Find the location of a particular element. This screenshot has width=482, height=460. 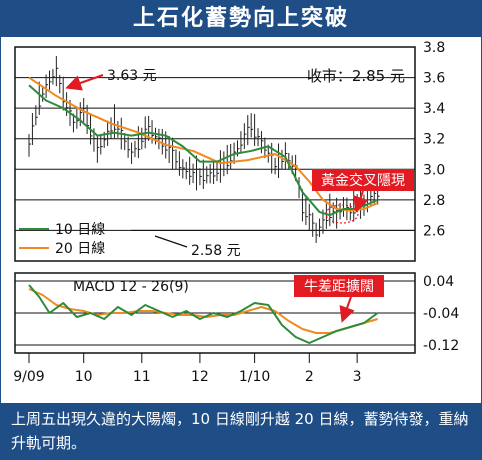

macd-plot-area is located at coordinates (203, 314).